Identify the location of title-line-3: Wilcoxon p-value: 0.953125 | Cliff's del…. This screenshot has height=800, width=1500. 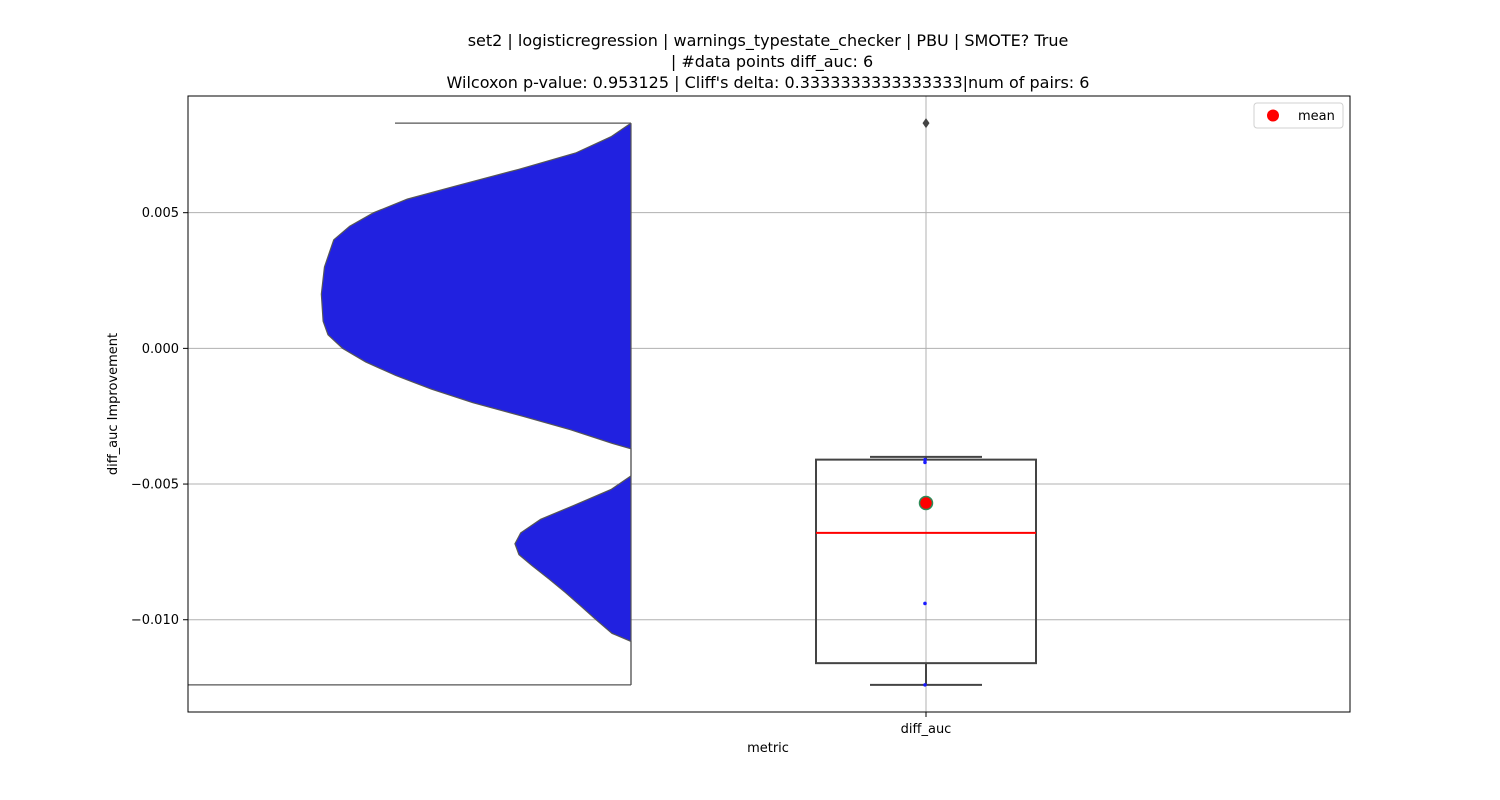
(768, 82).